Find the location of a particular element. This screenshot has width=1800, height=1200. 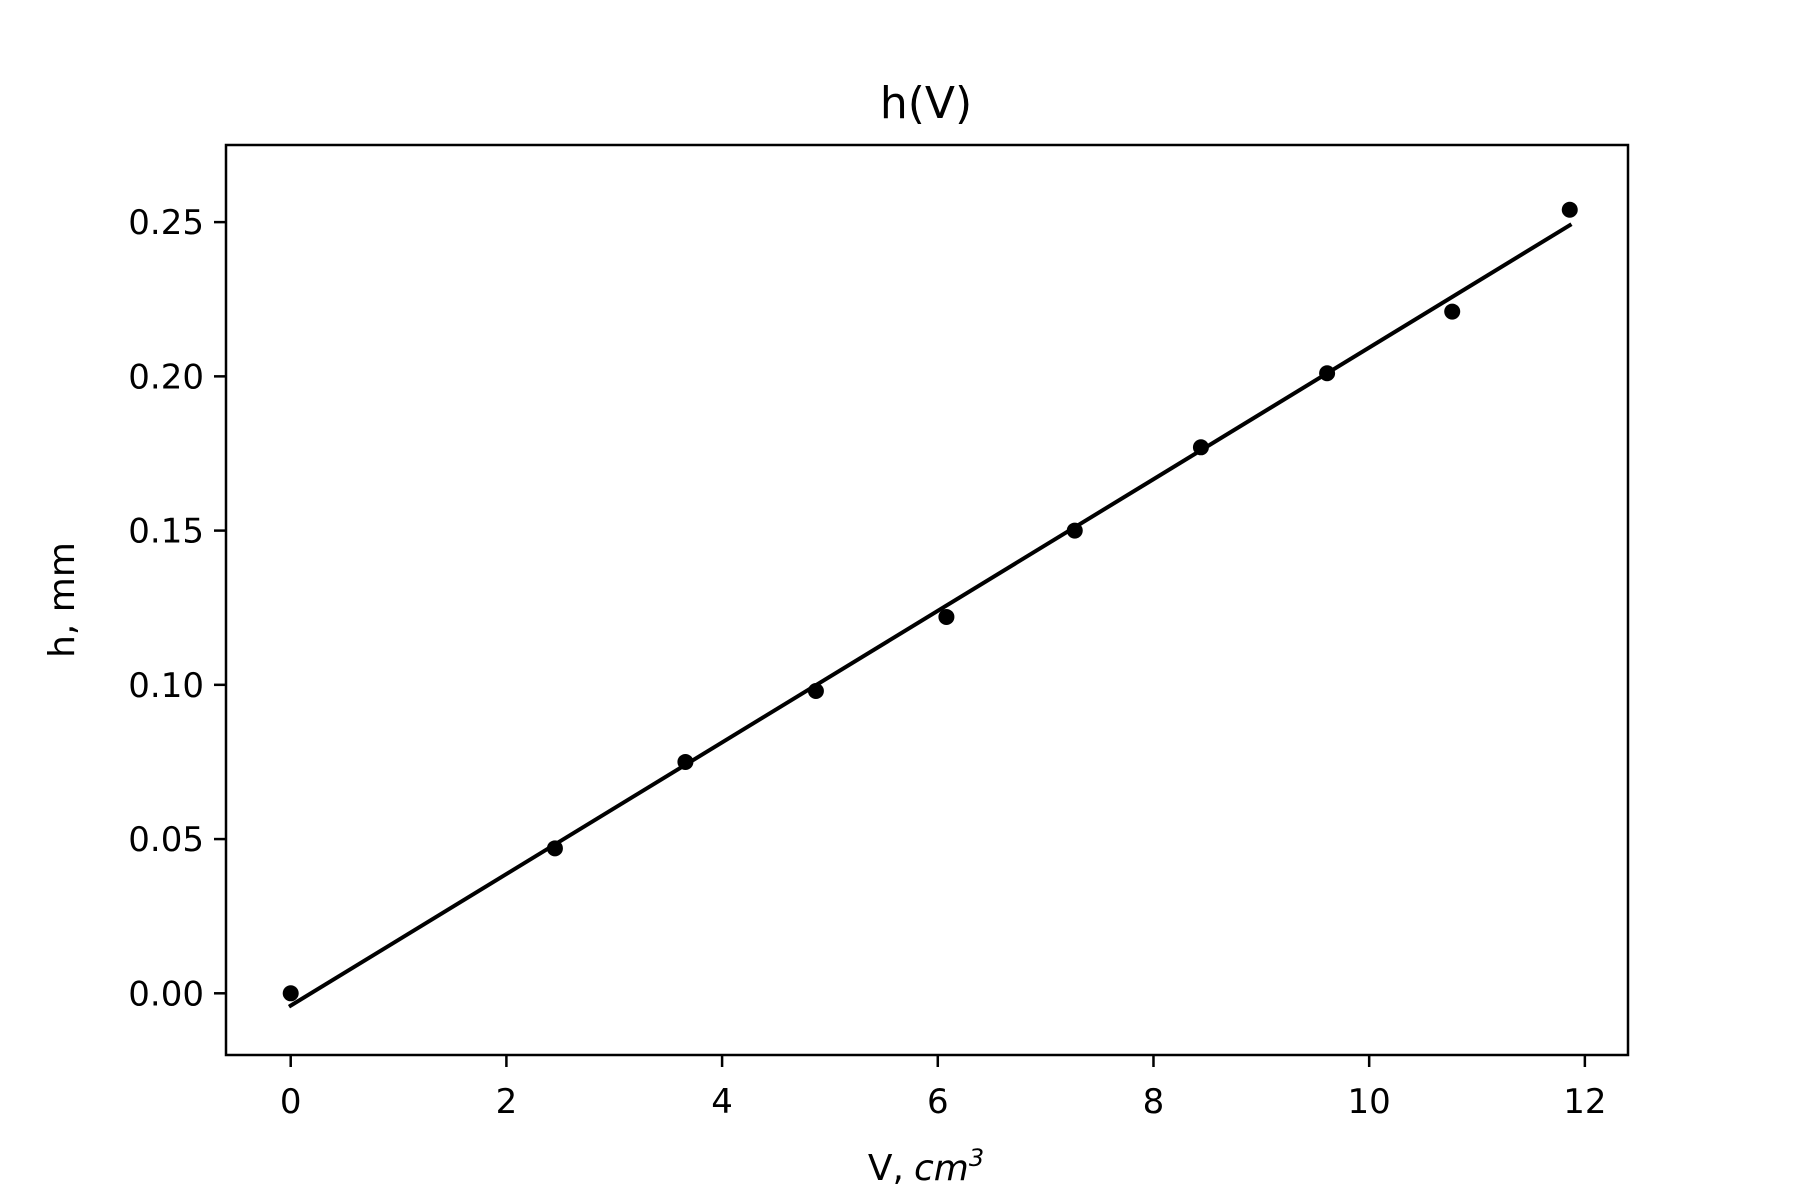

chart-title: h(V) is located at coordinates (926, 103).